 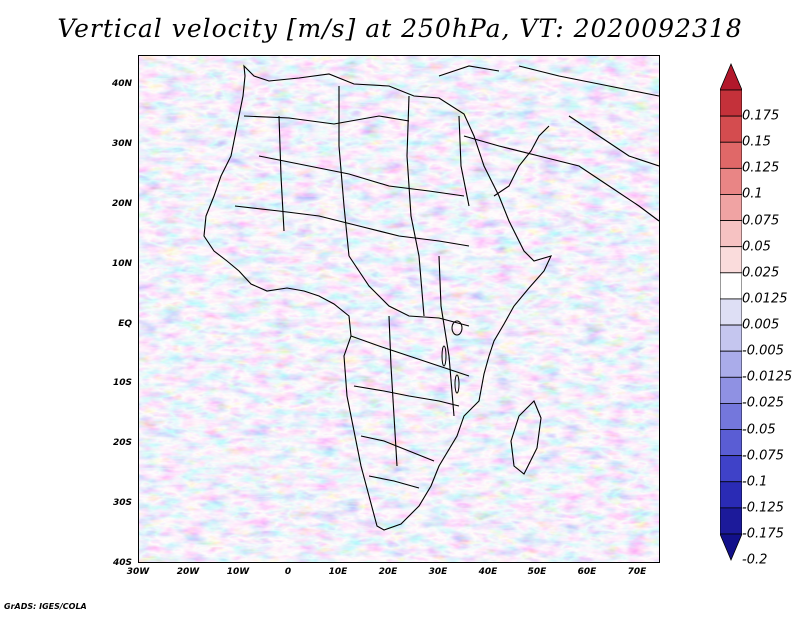 What do you see at coordinates (121, 144) in the screenshot?
I see `lat-label-30n: 30N` at bounding box center [121, 144].